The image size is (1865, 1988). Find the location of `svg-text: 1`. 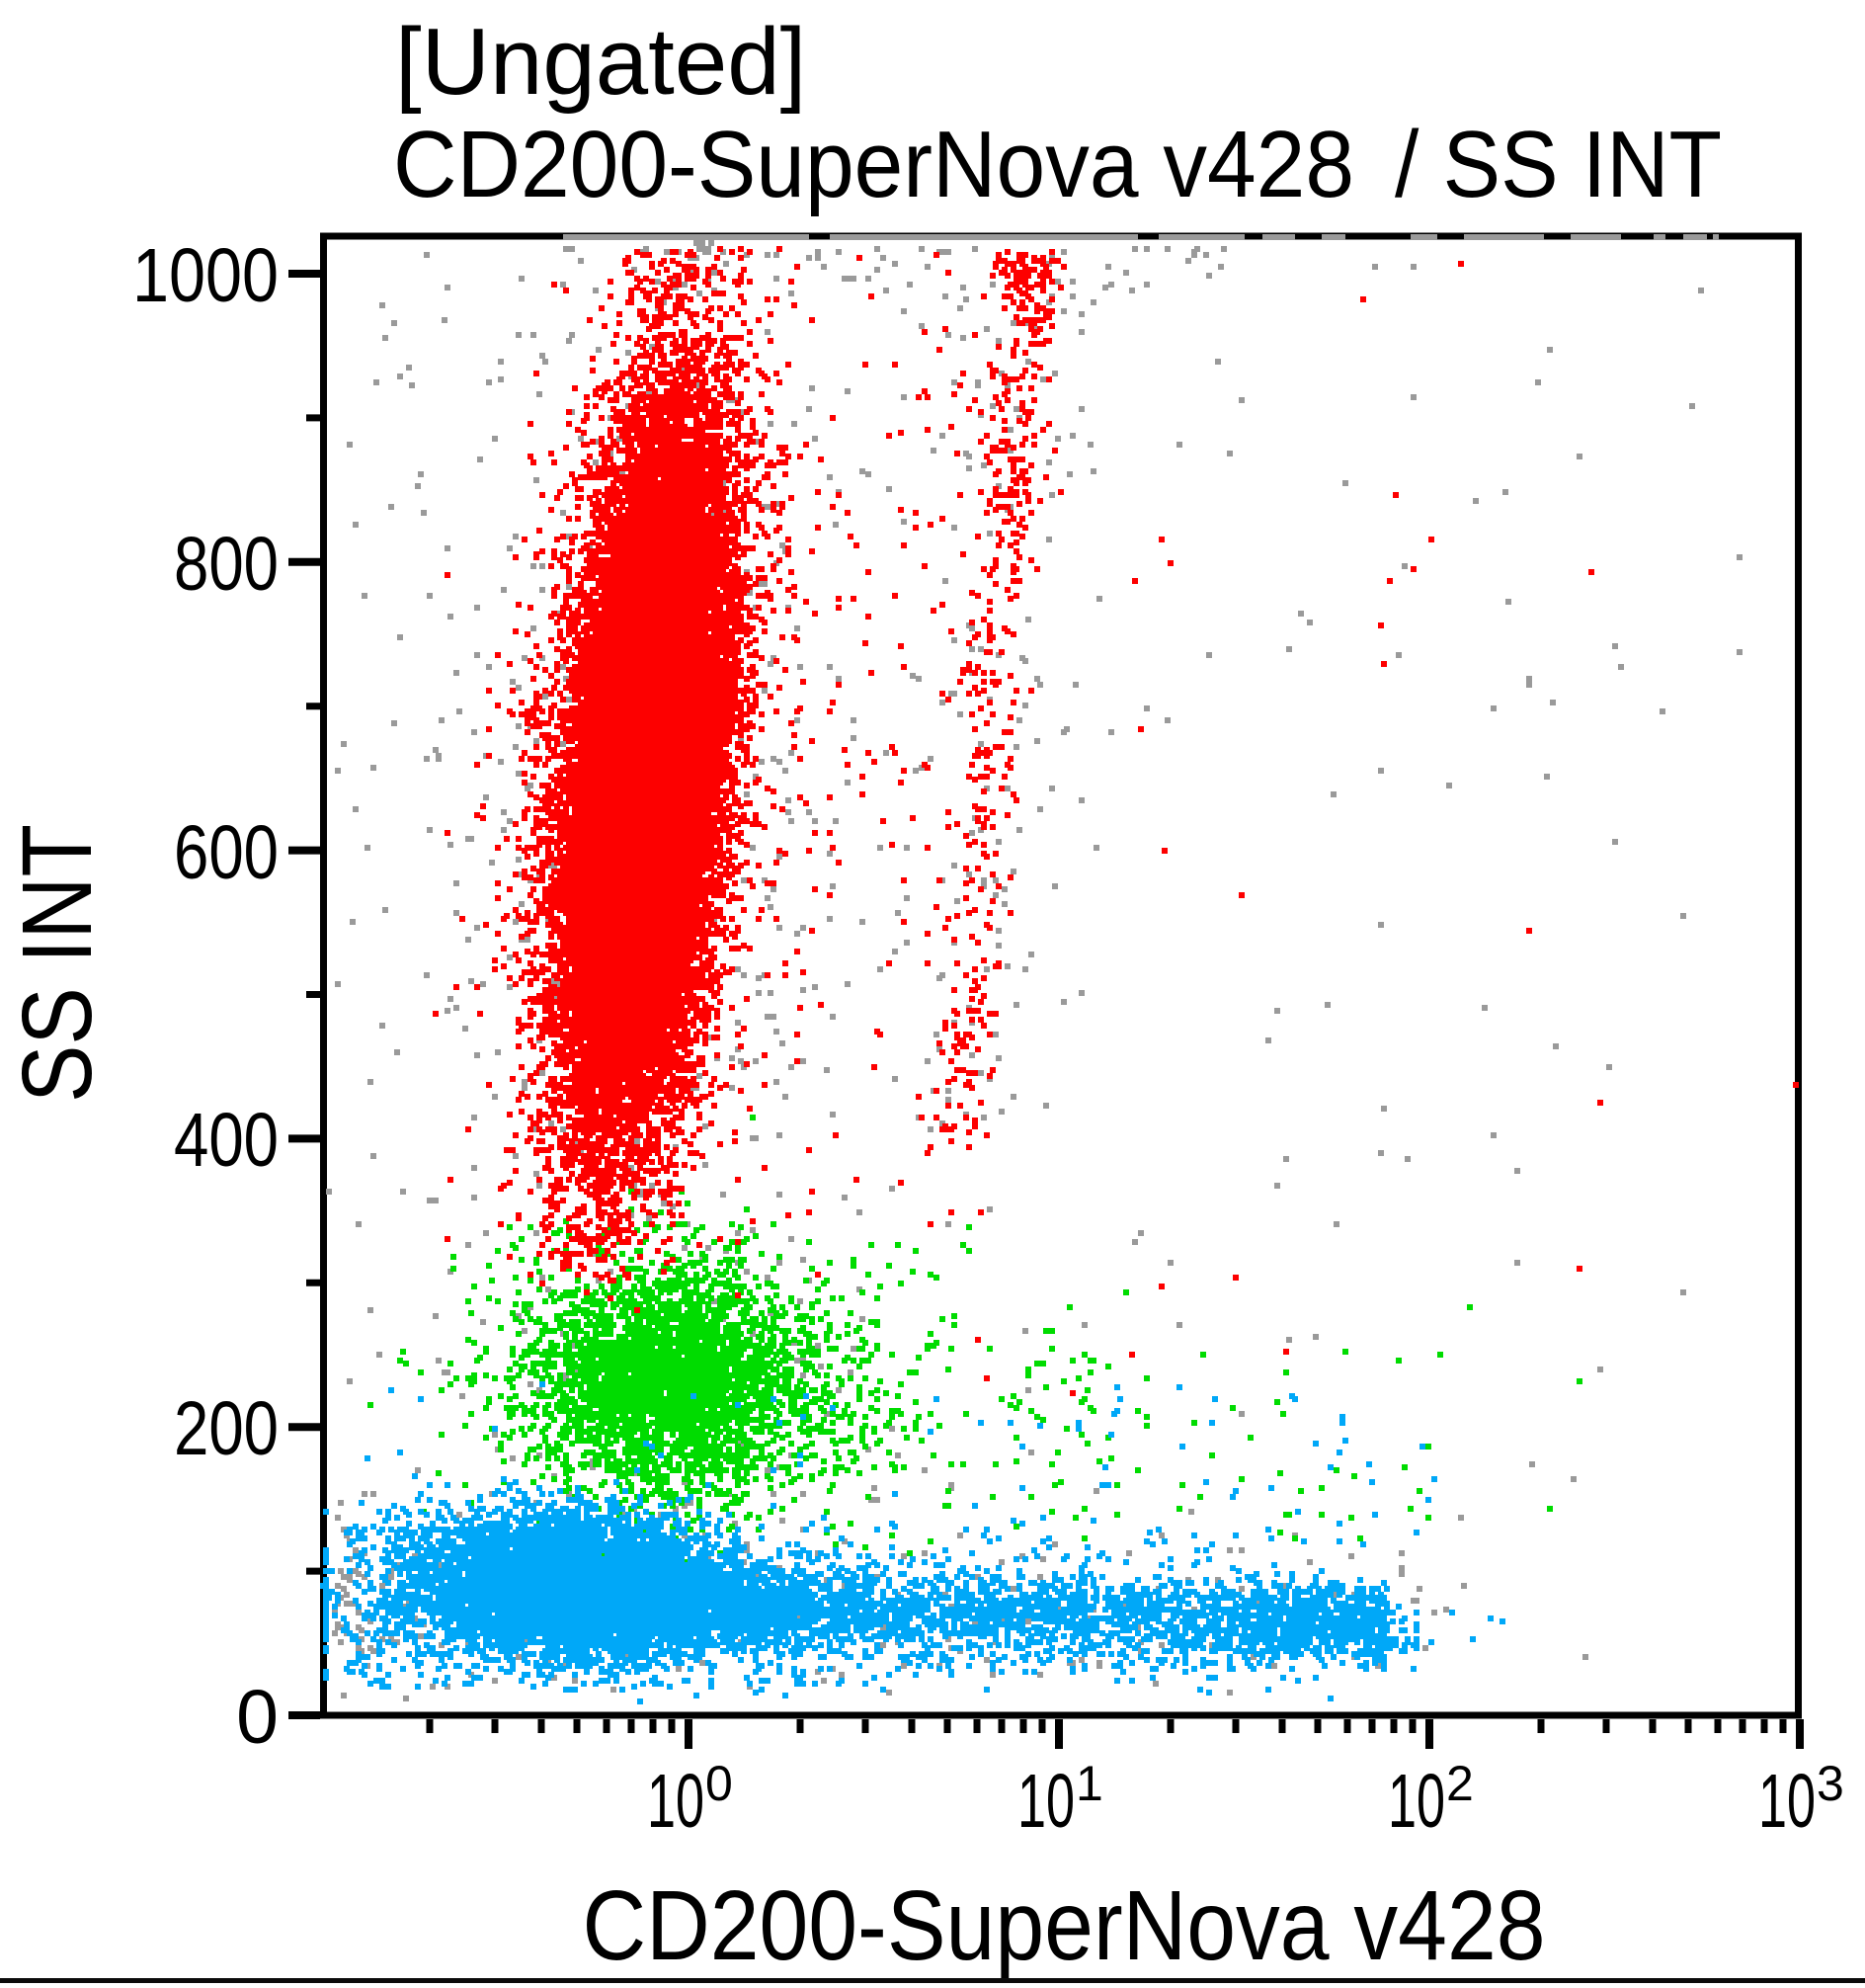

svg-text: 1 is located at coordinates (1089, 1783).